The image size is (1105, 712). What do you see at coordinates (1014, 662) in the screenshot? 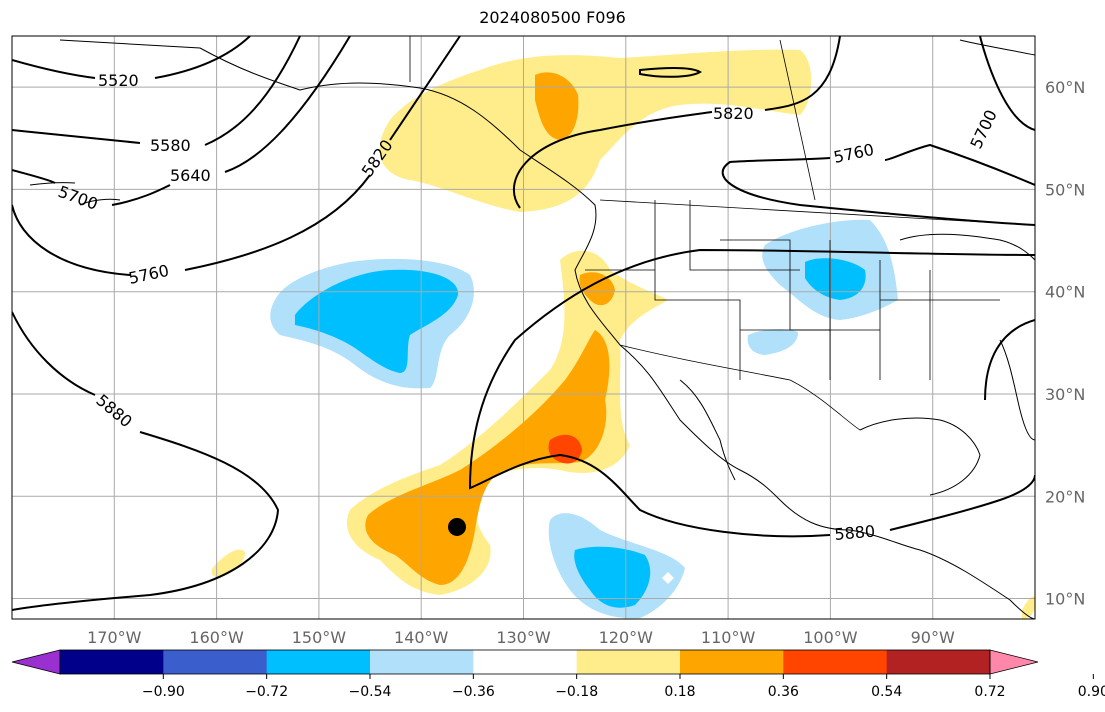
I see `colorbar-extend-high` at bounding box center [1014, 662].